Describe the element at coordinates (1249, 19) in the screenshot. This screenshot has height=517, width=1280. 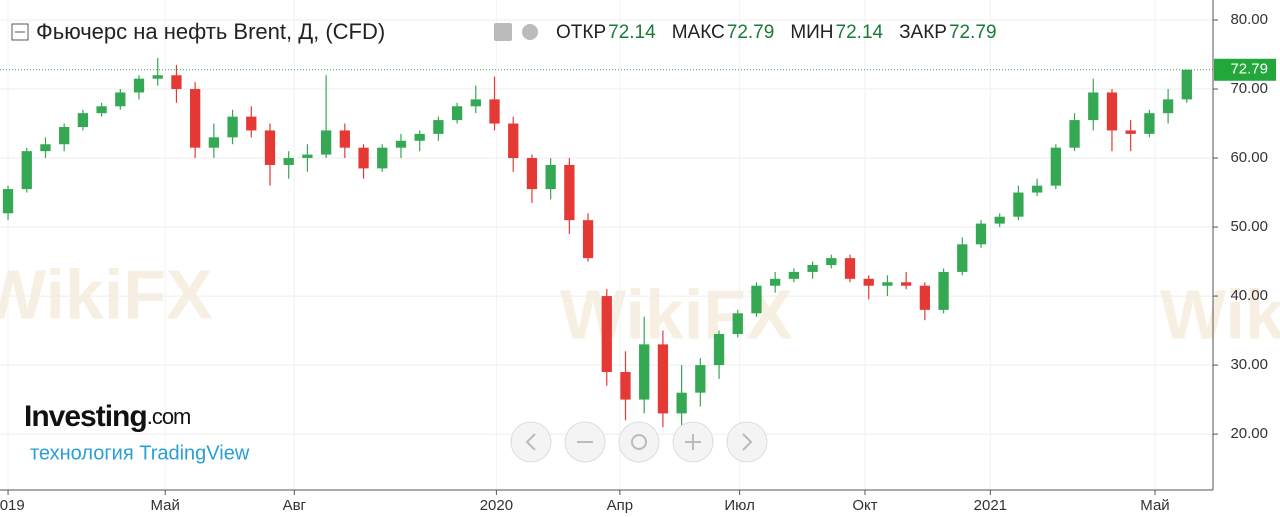
I see `y-tick-label: 80.00` at that location.